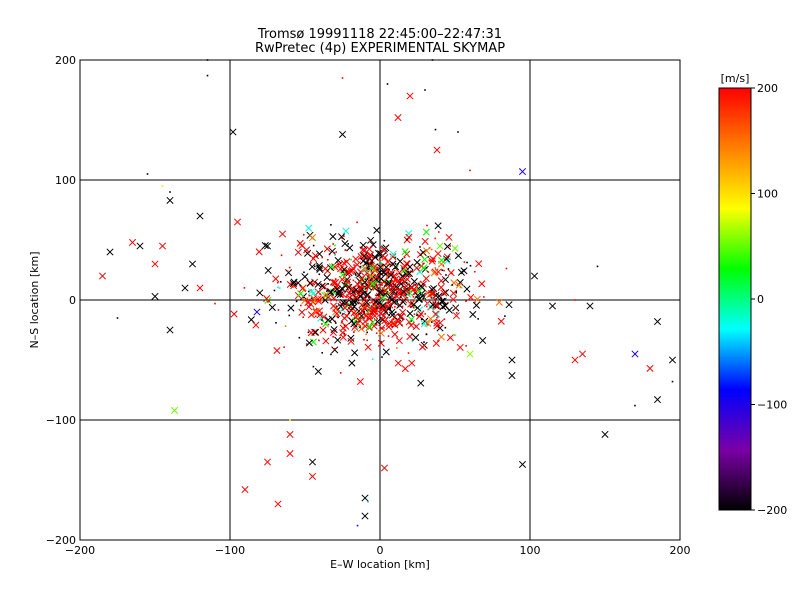  I want to click on colorbar-unit-label: [m/s], so click(735, 78).